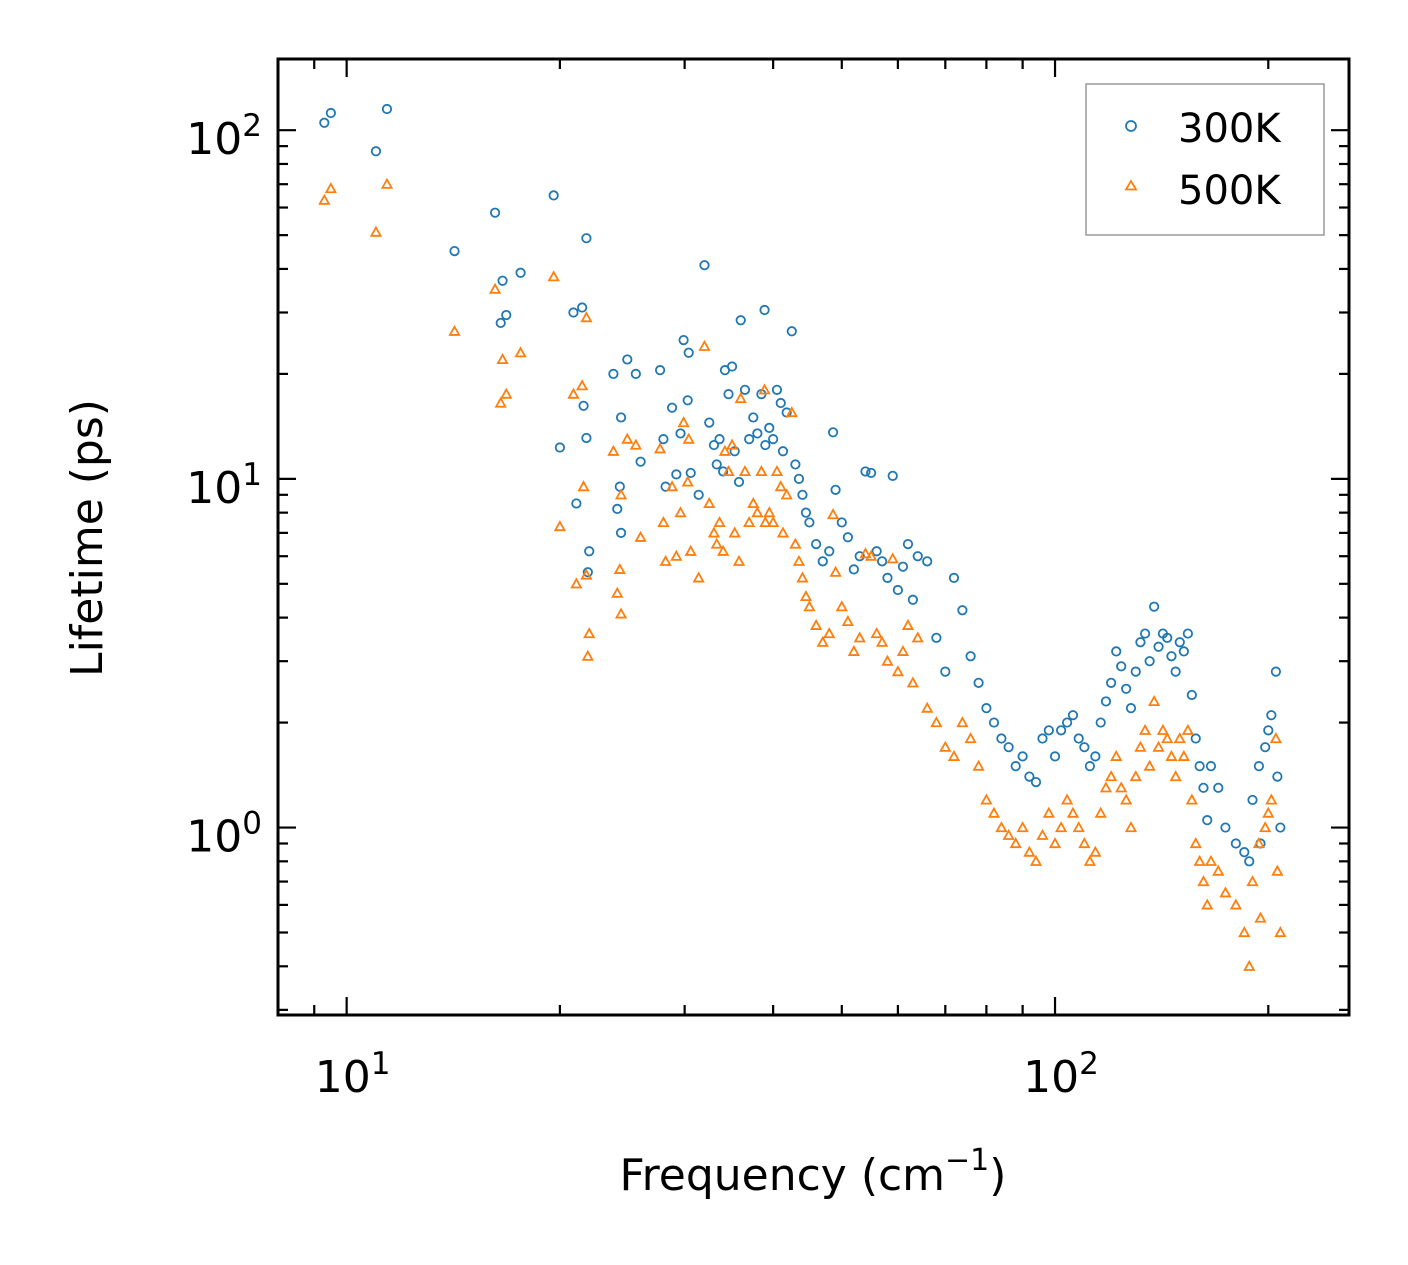  I want to click on legend-marker-300k, so click(1131, 126).